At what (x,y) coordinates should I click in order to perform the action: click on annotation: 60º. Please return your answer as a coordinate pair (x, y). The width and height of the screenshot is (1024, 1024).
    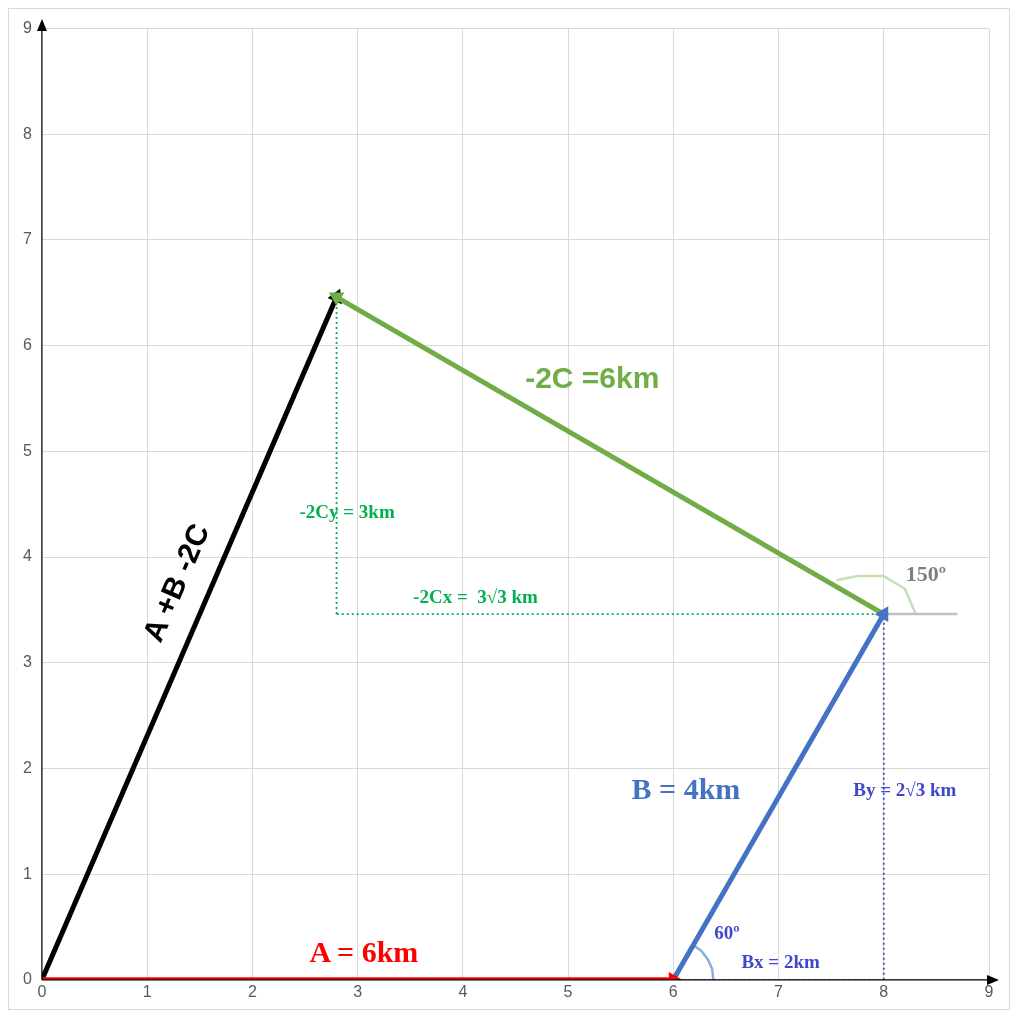
    Looking at the image, I should click on (727, 933).